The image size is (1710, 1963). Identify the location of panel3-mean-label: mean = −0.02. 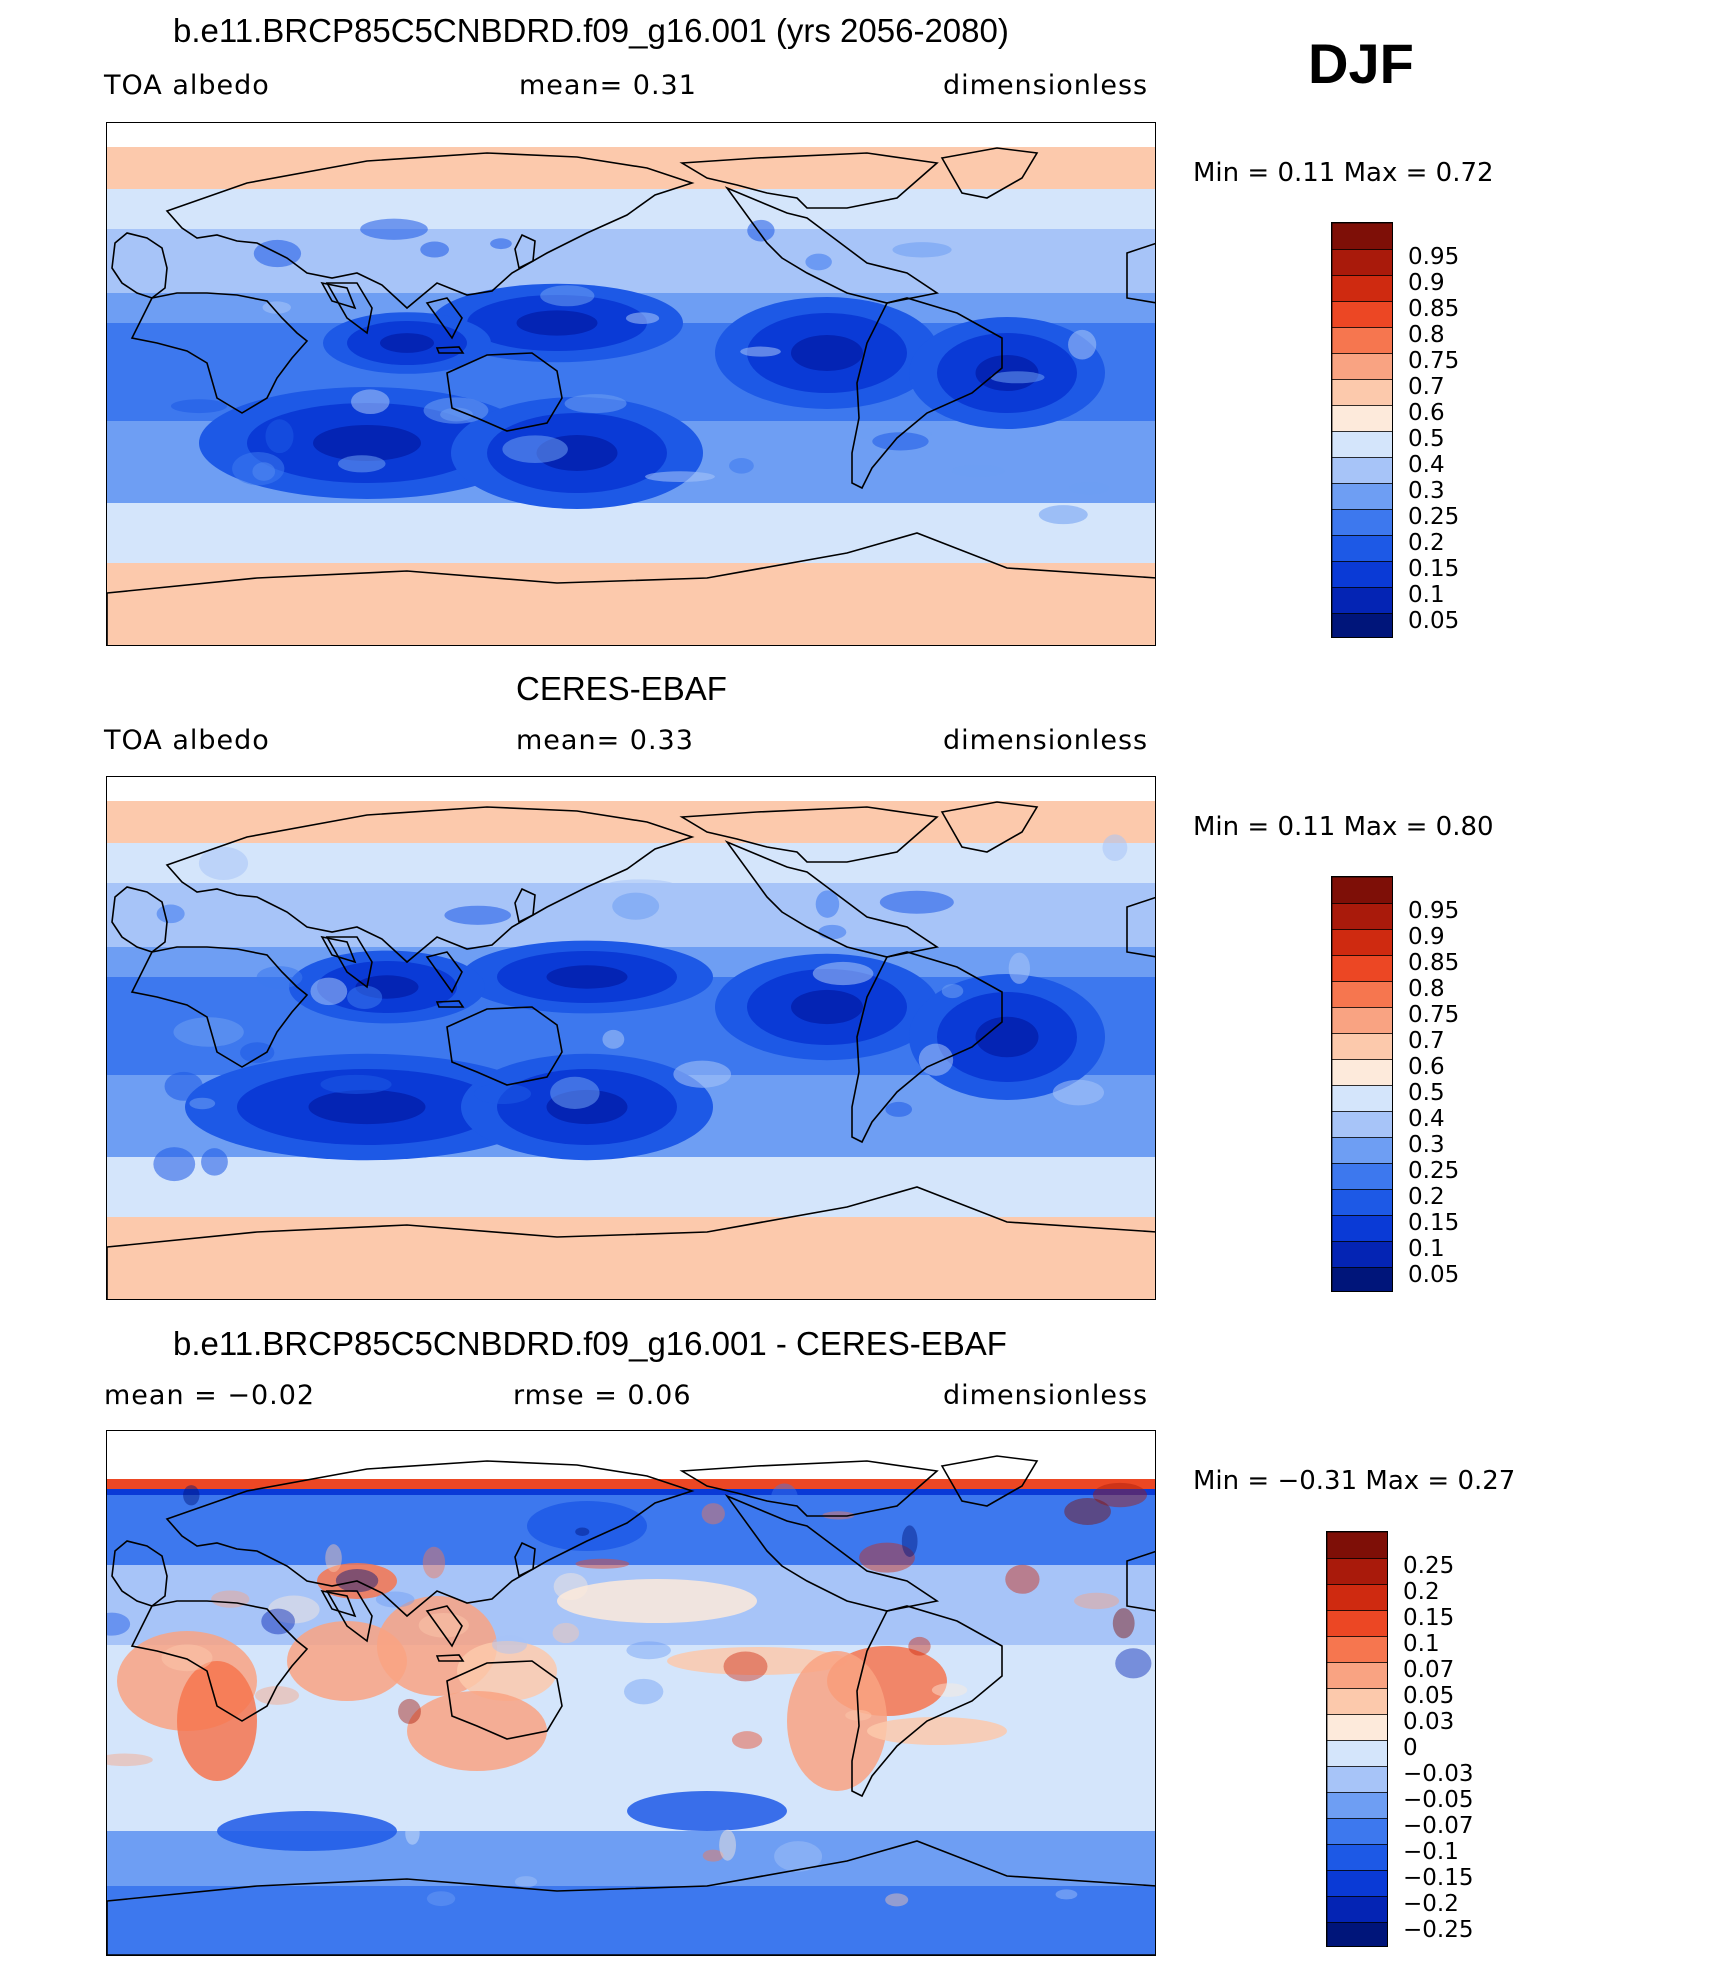
(210, 1395).